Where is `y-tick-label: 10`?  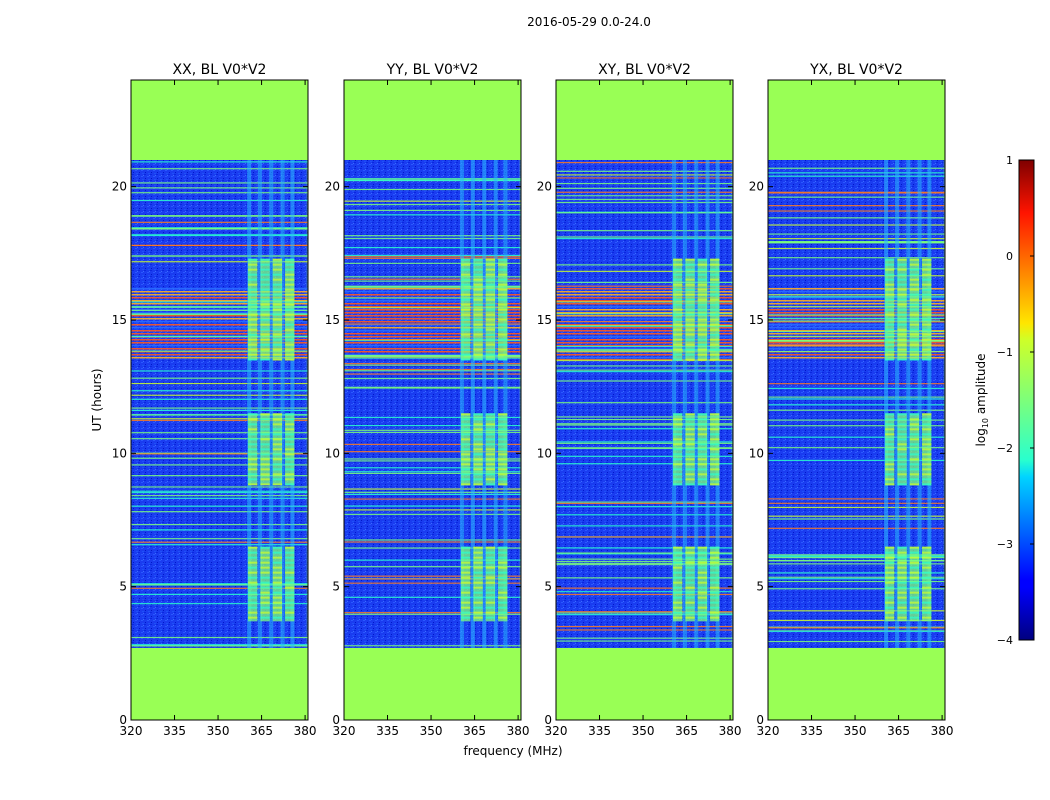
y-tick-label: 10 is located at coordinates (544, 453).